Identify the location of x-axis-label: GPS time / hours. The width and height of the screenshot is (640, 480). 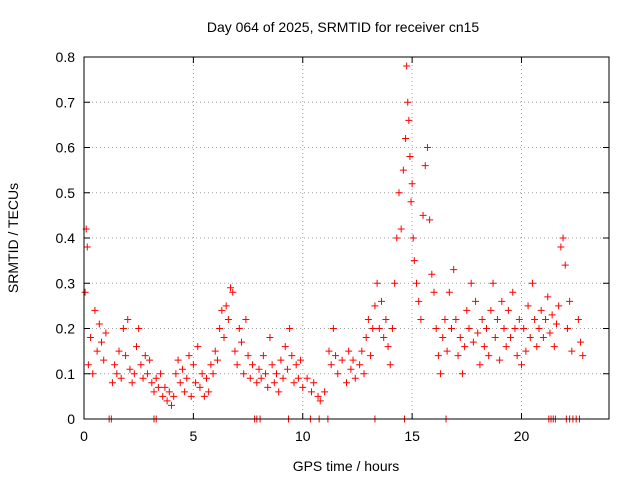
(346, 466).